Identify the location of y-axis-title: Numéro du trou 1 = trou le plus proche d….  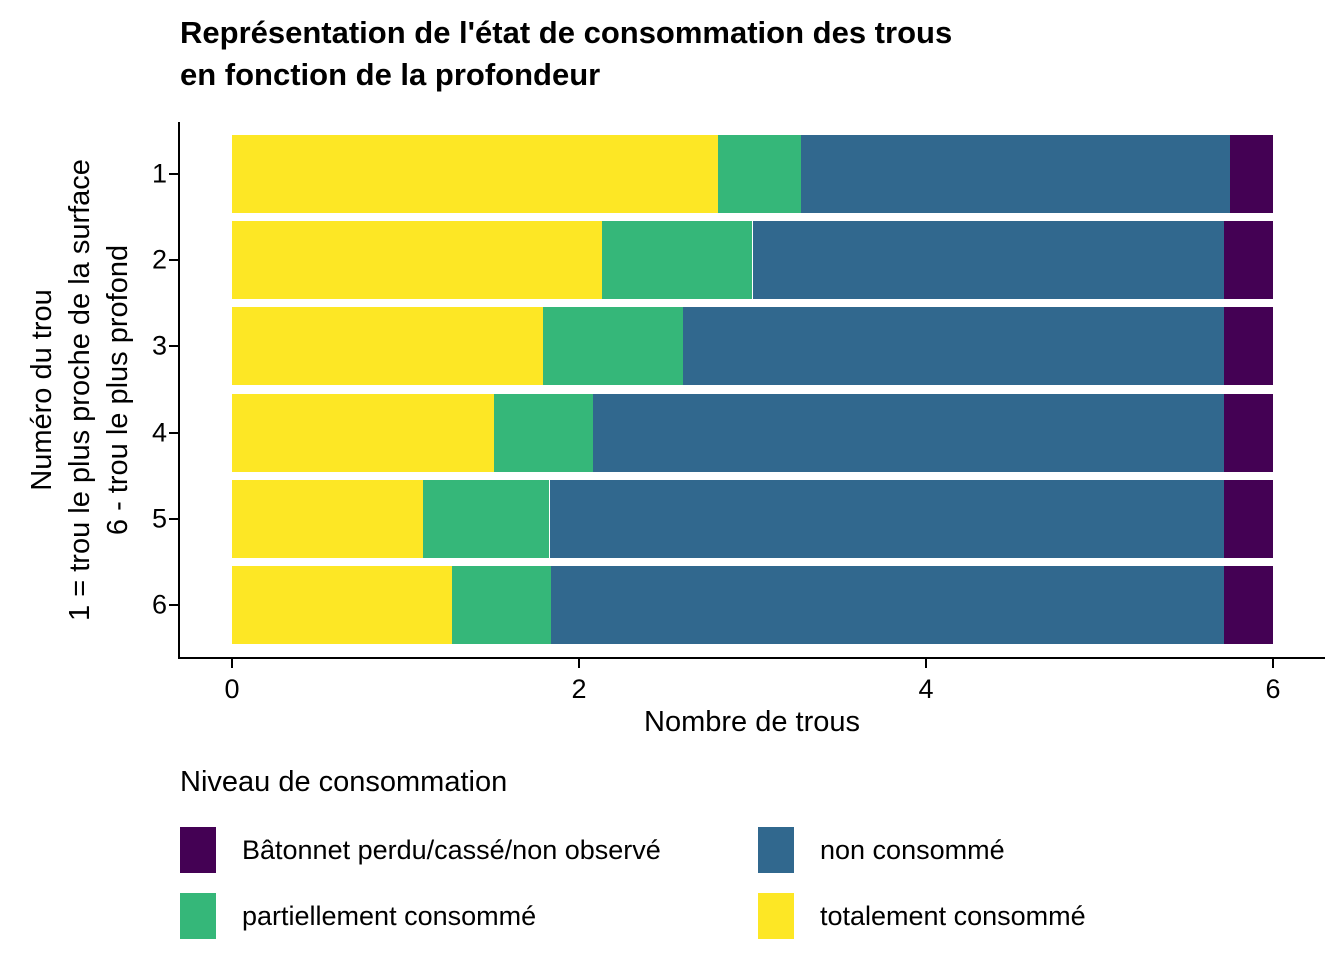
(80, 390).